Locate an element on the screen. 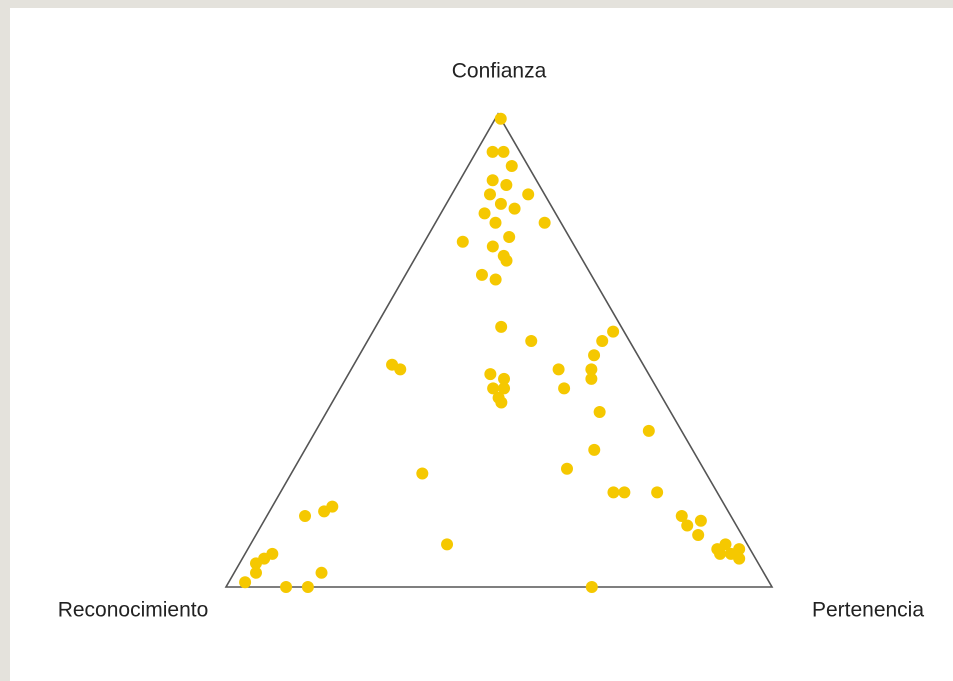 The width and height of the screenshot is (953, 681). axis-label-top: Confianza is located at coordinates (499, 71).